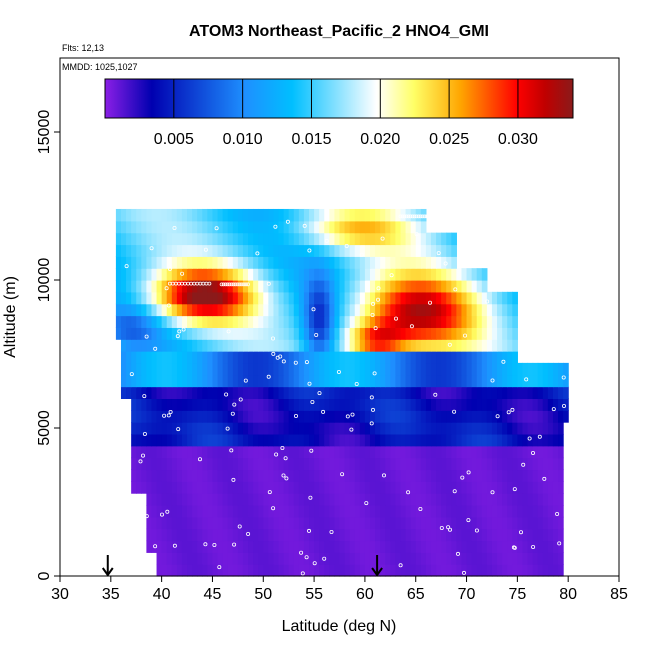 The height and width of the screenshot is (650, 650). I want to click on x-tick-label-6: 60, so click(365, 594).